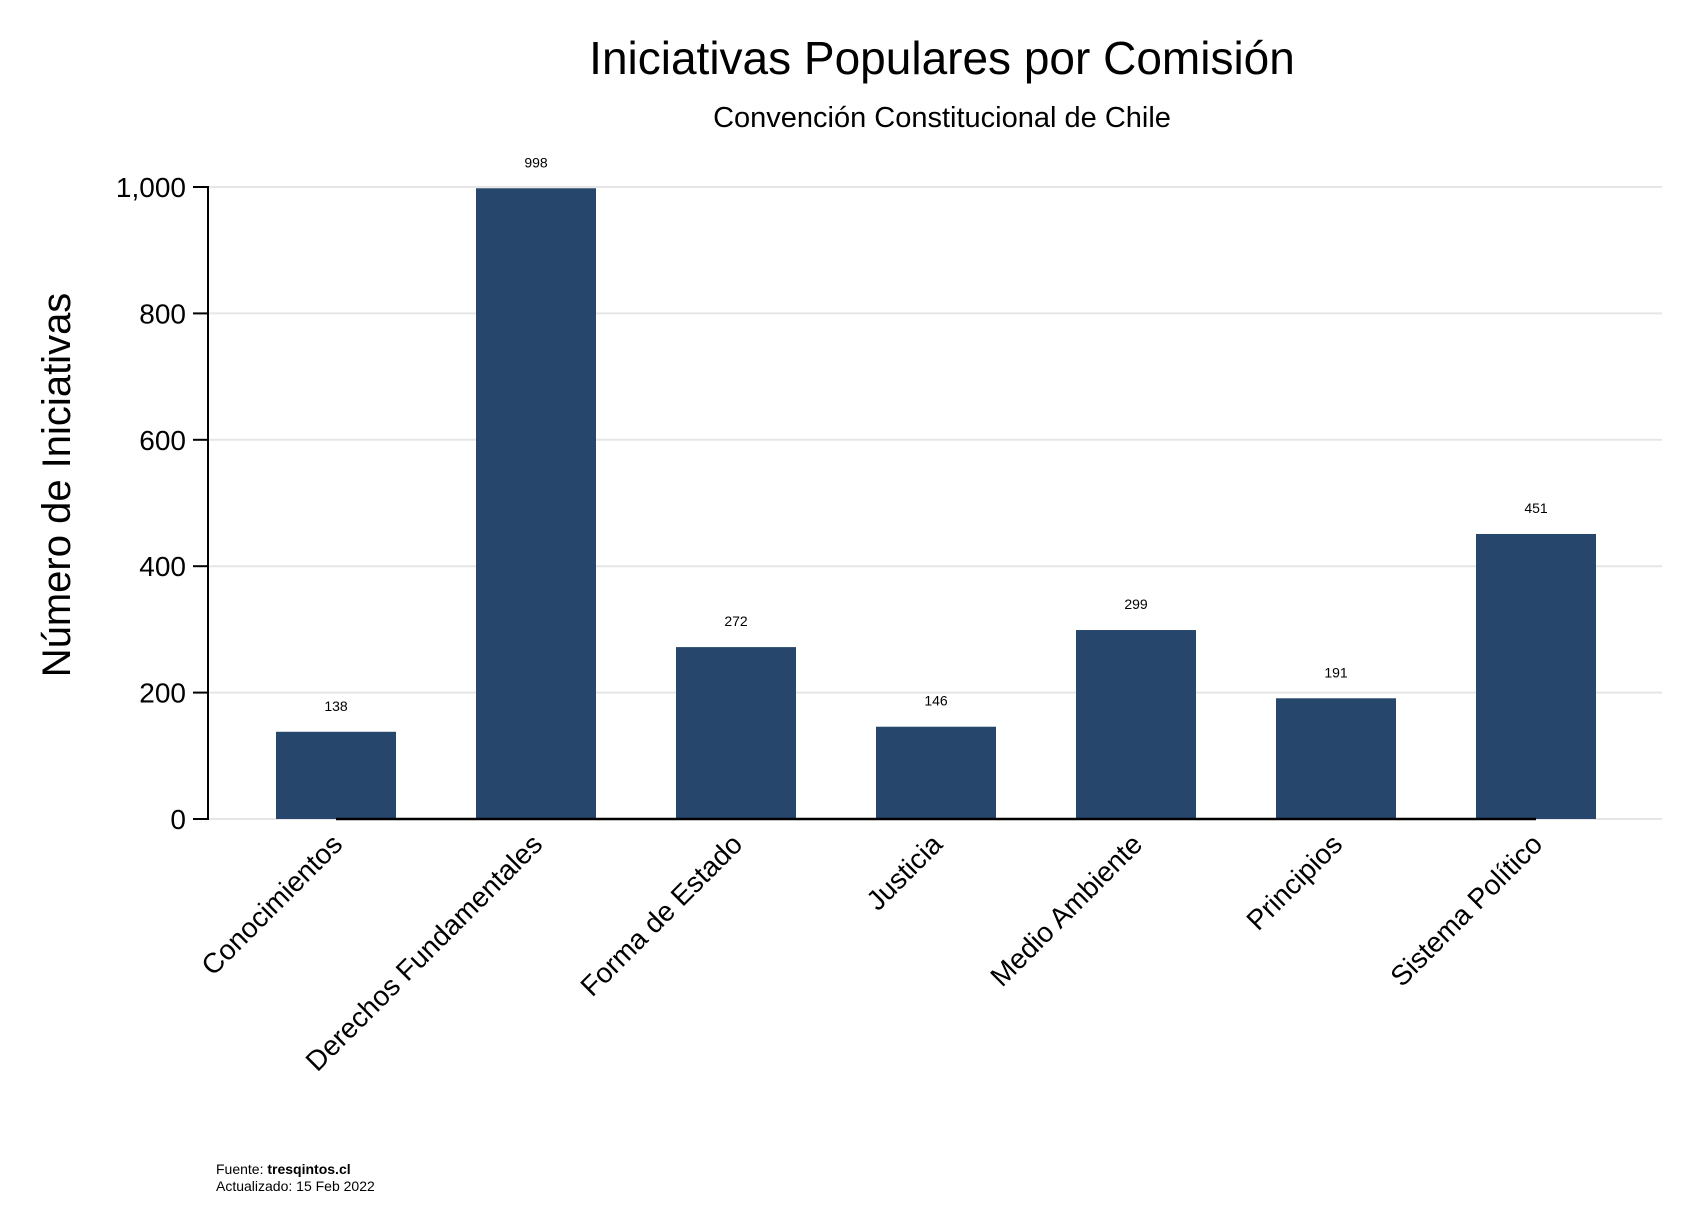 The width and height of the screenshot is (1684, 1224). Describe the element at coordinates (1336, 672) in the screenshot. I see `data-label: 191` at that location.